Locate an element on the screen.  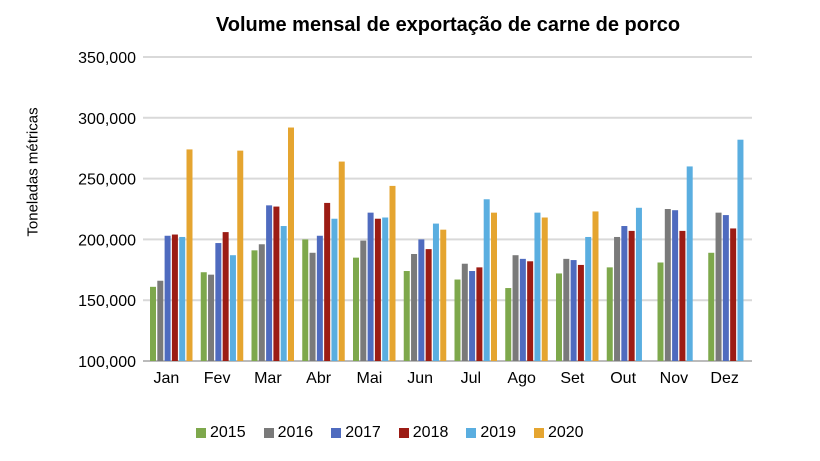
bar-2020-Jan is located at coordinates (189, 255).